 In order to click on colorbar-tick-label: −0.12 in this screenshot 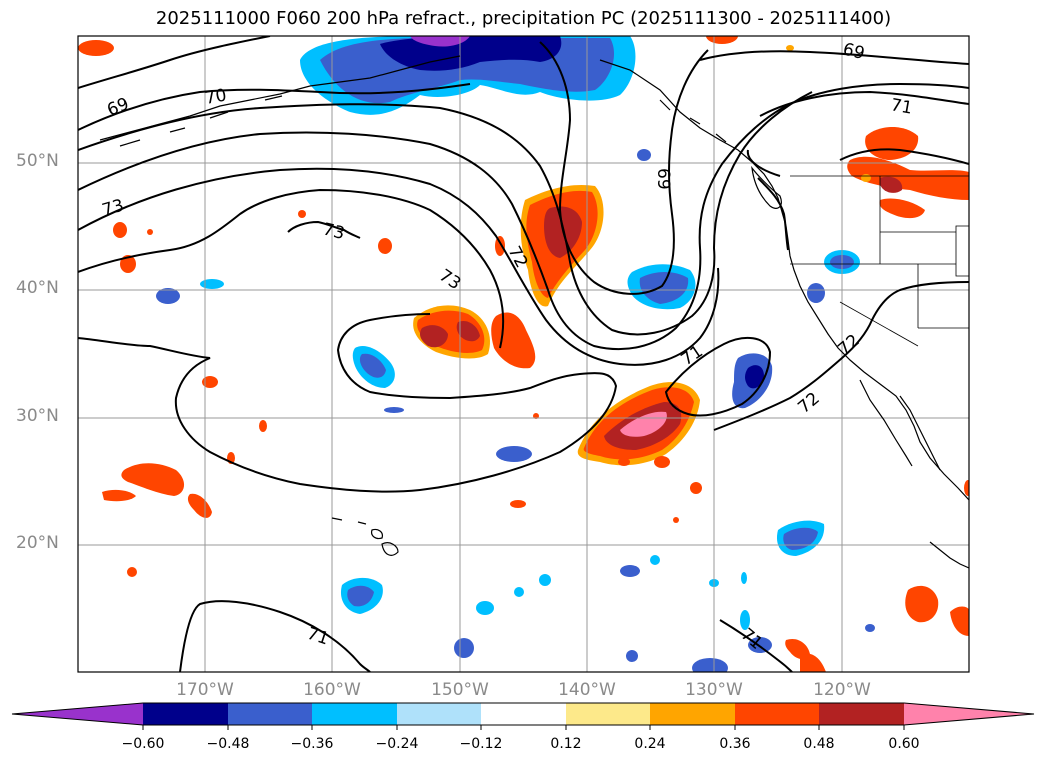, I will do `click(481, 744)`.